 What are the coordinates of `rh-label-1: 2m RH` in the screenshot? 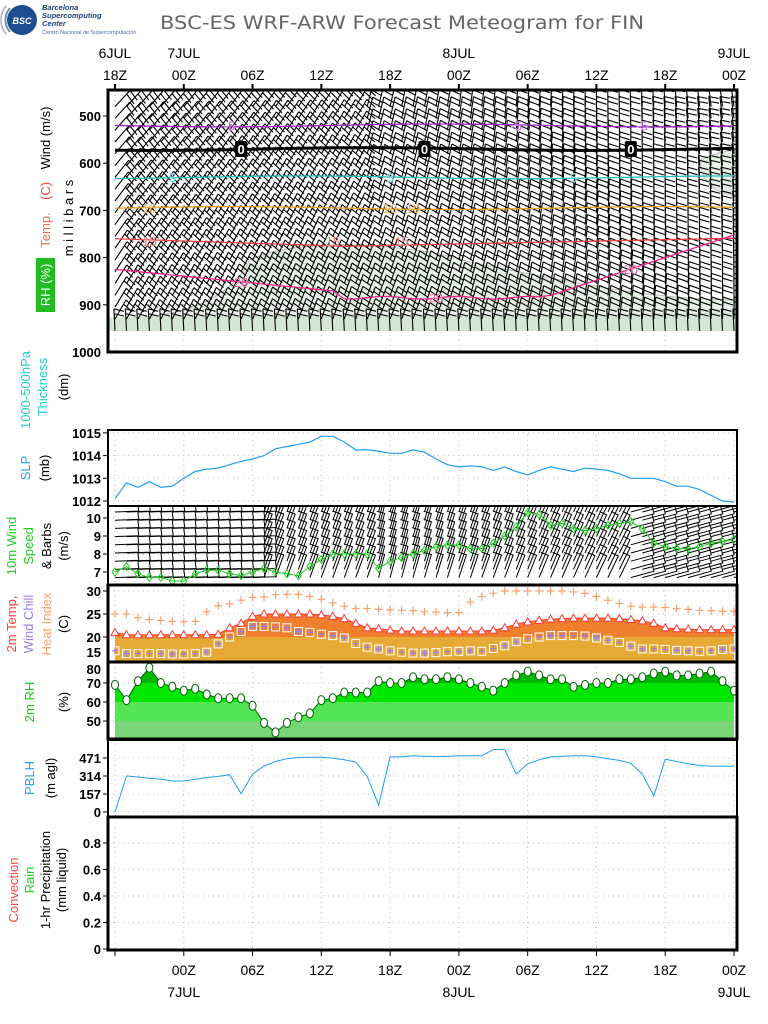 It's located at (29, 702).